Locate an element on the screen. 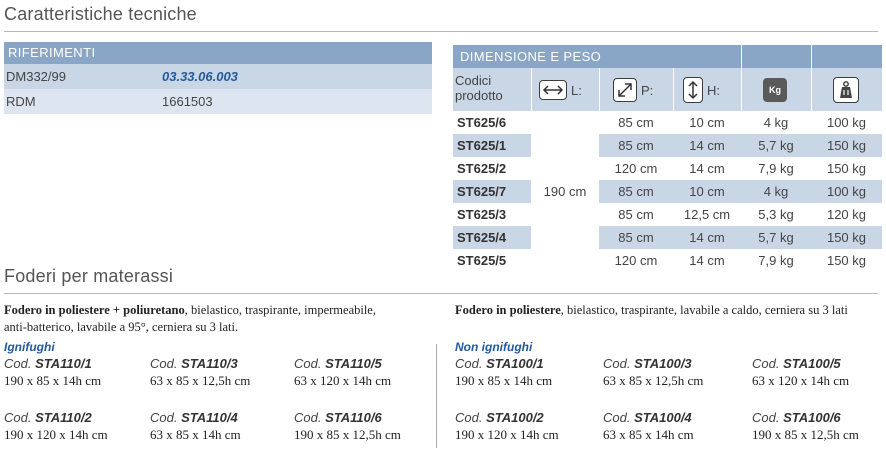 The image size is (886, 464). list-item: Cod. STA110/5 63 x 120 x 14h cm is located at coordinates (343, 372).